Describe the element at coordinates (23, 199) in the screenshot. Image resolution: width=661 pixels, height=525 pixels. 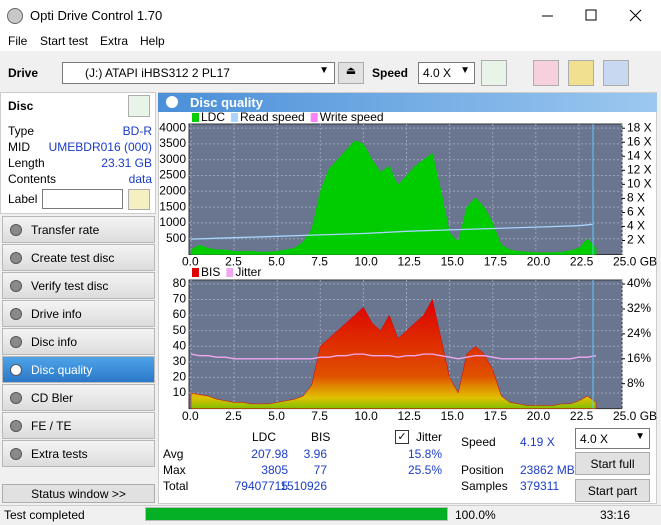
I see `label-caption: Label` at that location.